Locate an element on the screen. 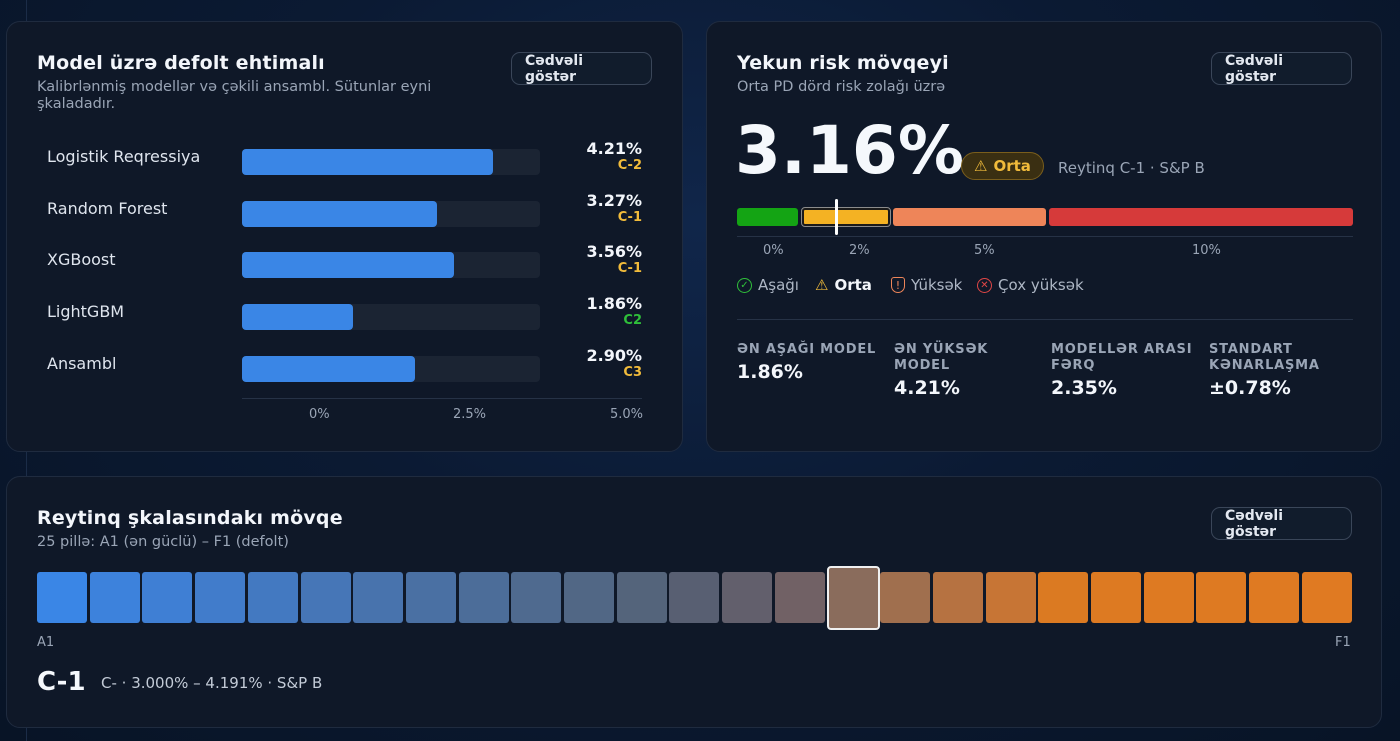 The image size is (1400, 741). risk-band-high is located at coordinates (969, 217).